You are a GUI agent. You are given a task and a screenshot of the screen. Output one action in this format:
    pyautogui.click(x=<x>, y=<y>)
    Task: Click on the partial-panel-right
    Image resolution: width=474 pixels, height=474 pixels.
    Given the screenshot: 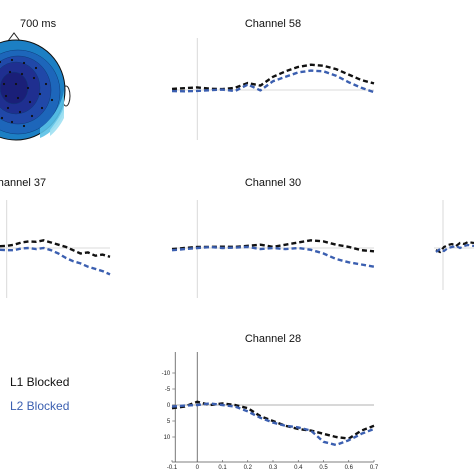 What is the action you would take?
    pyautogui.click(x=454, y=245)
    